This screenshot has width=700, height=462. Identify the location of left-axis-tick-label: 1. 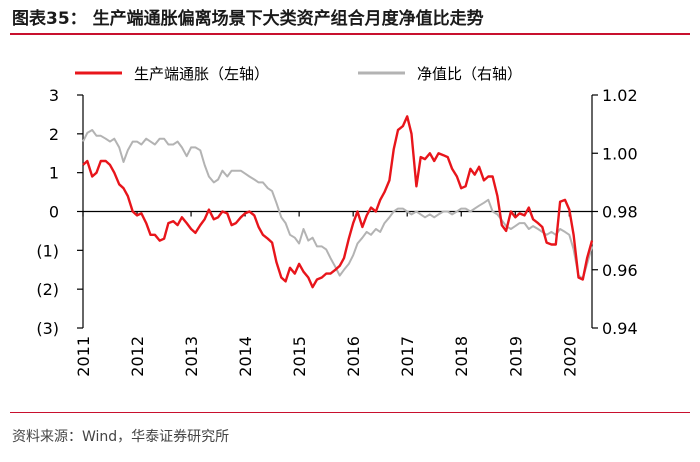
(54, 173).